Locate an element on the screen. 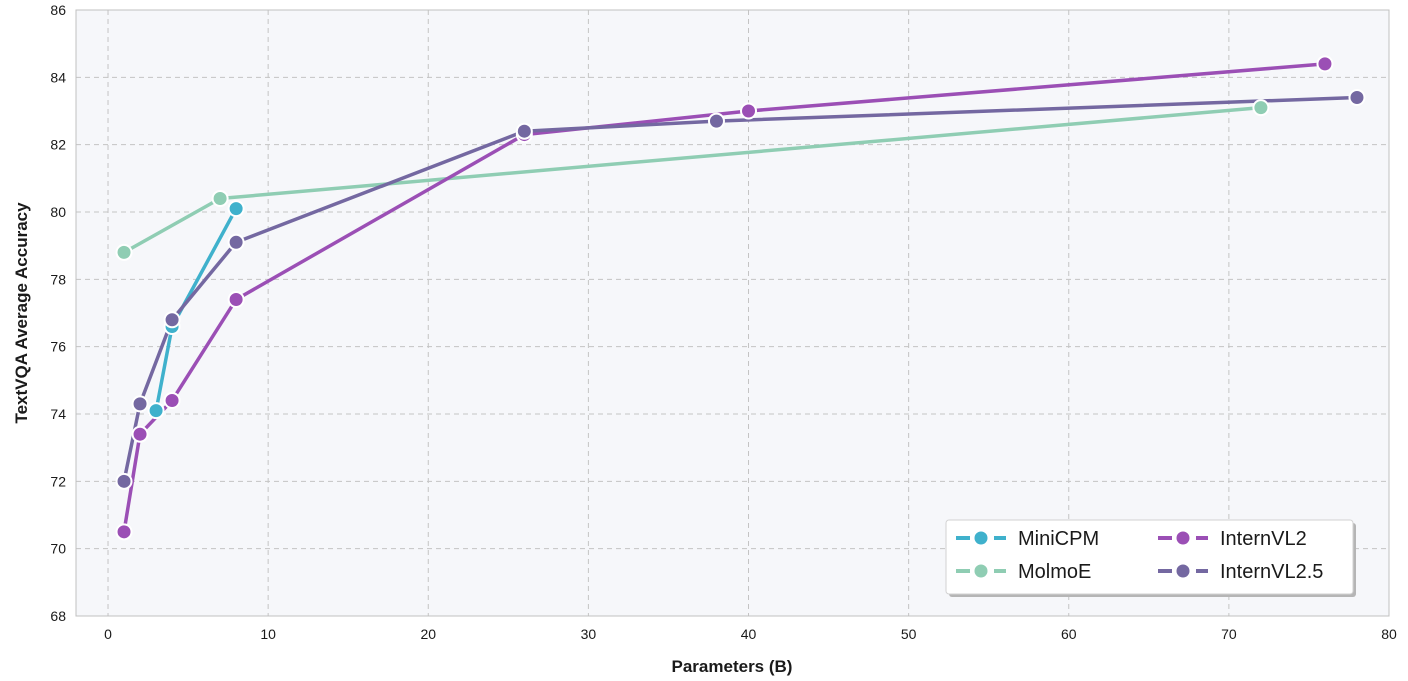 The width and height of the screenshot is (1408, 681). x-axis-label: Parameters (B) is located at coordinates (732, 666).